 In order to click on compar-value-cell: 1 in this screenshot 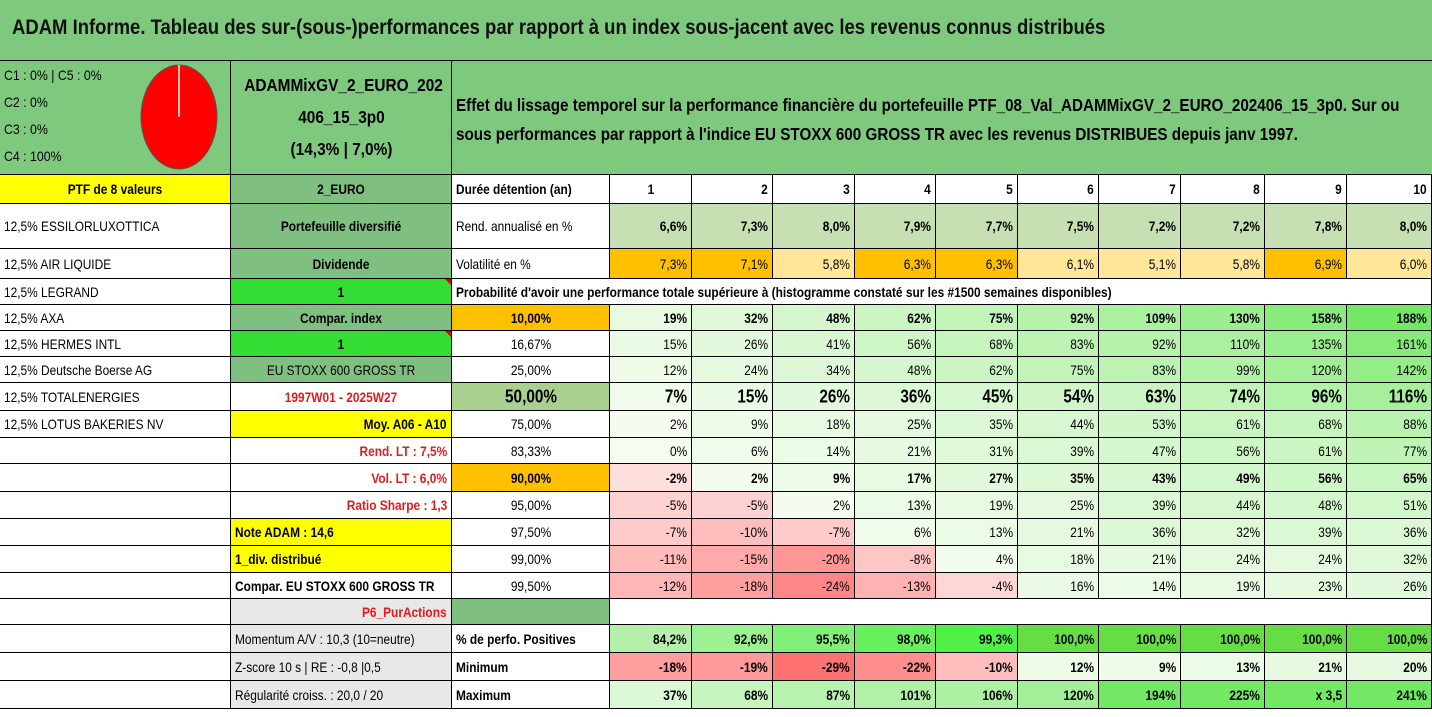, I will do `click(341, 344)`.